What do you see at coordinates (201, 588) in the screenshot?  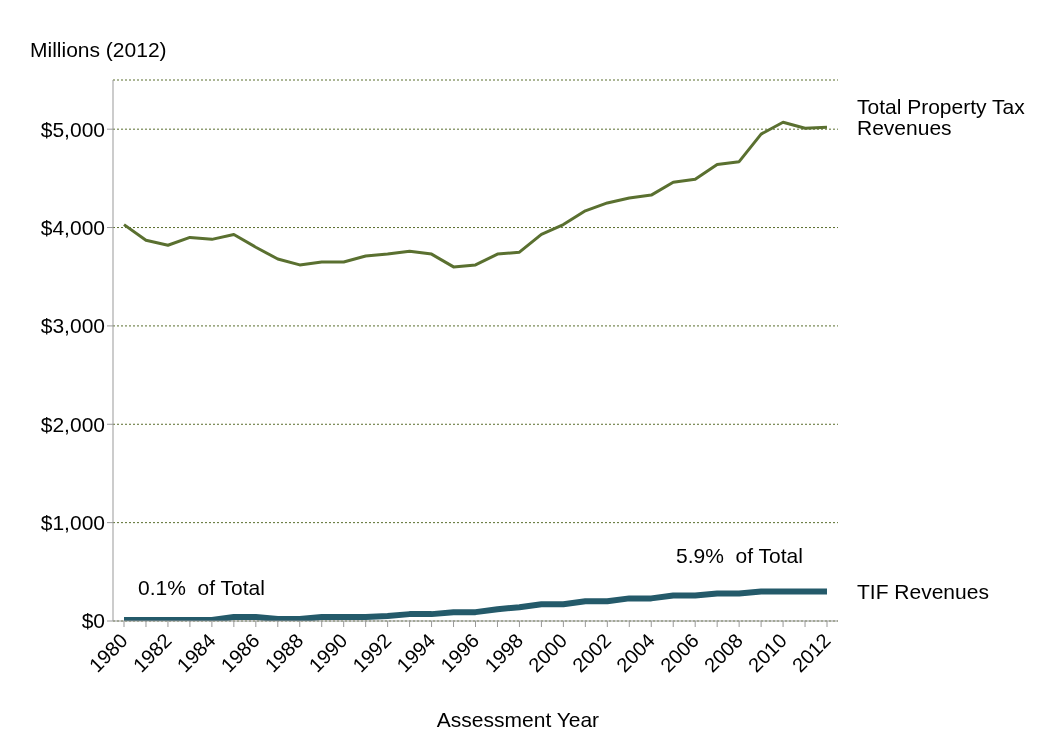 I see `annotation: 0.1% of Total` at bounding box center [201, 588].